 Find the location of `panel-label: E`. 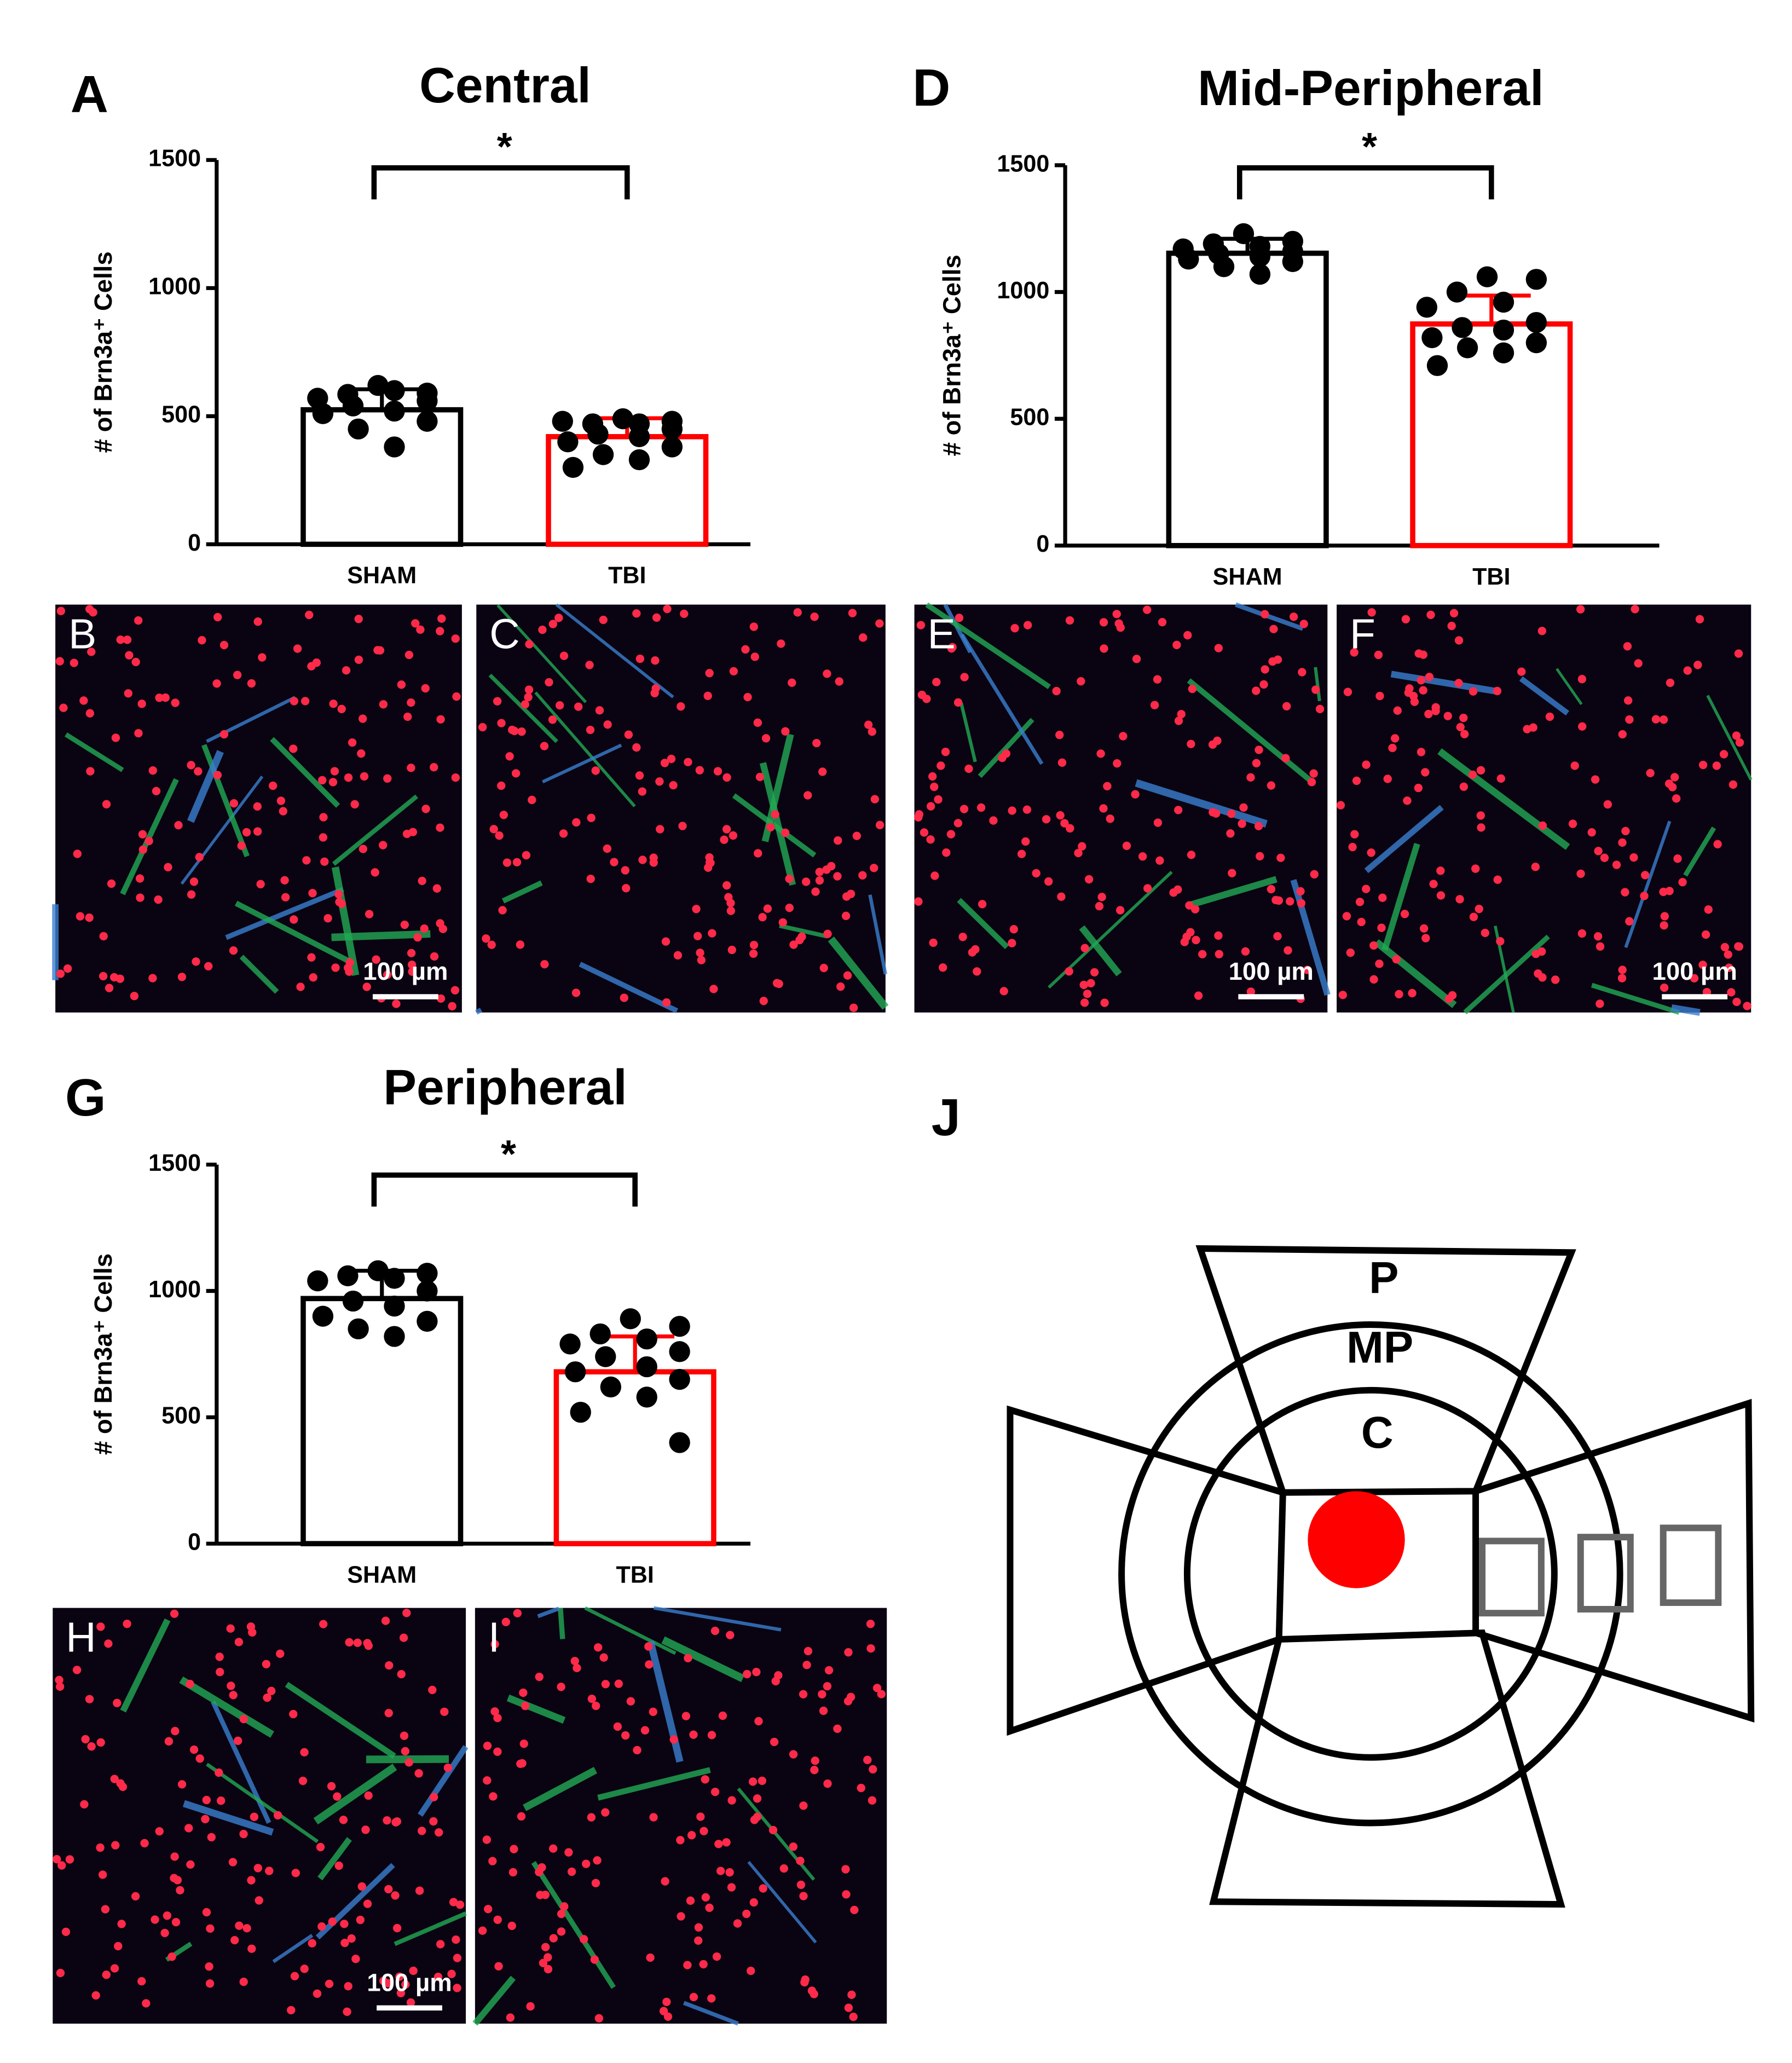

panel-label: E is located at coordinates (942, 634).